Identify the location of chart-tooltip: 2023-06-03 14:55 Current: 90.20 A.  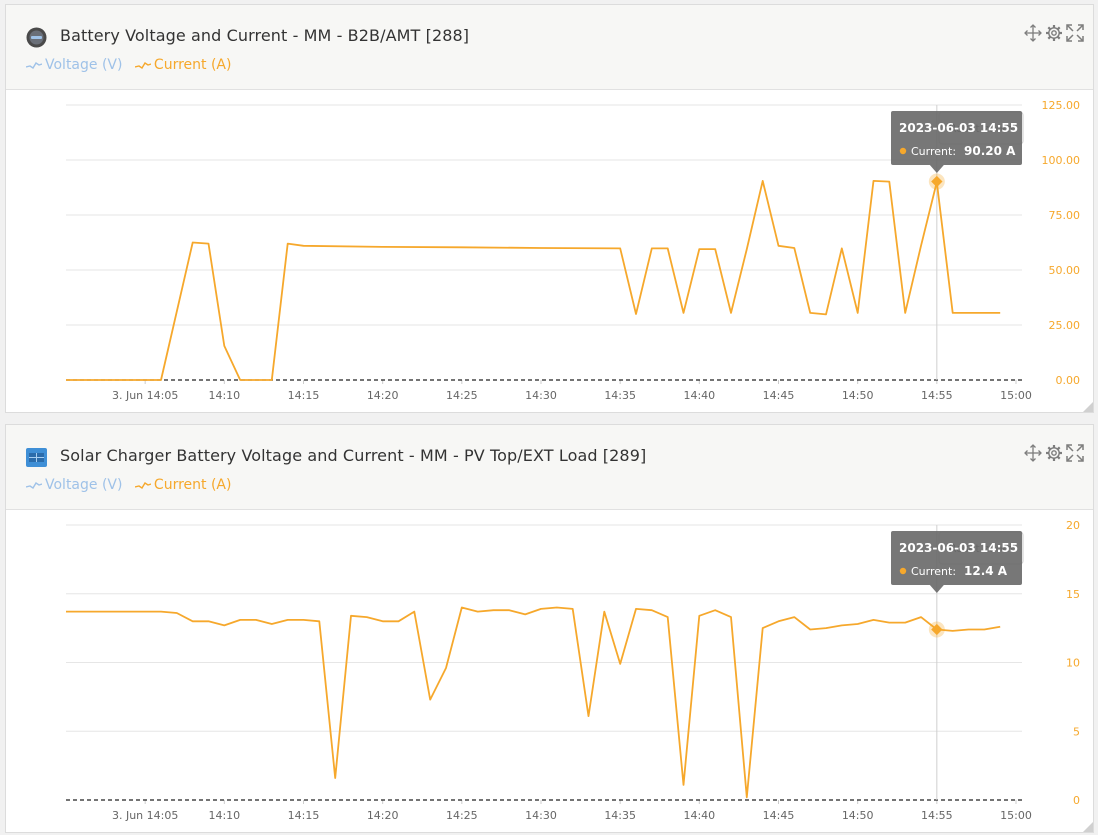
(956, 142).